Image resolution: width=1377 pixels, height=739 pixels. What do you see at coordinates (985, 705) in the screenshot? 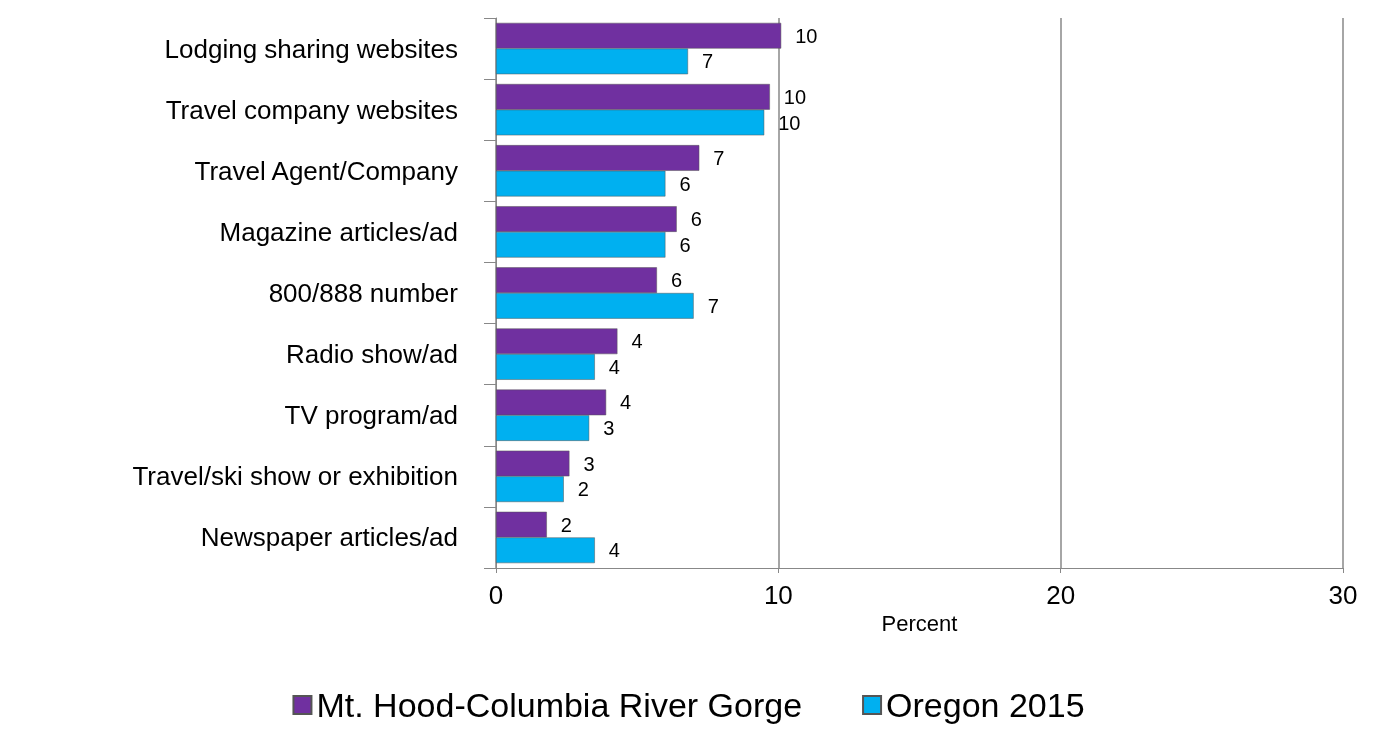
I see `legend-label: Oregon 2015` at bounding box center [985, 705].